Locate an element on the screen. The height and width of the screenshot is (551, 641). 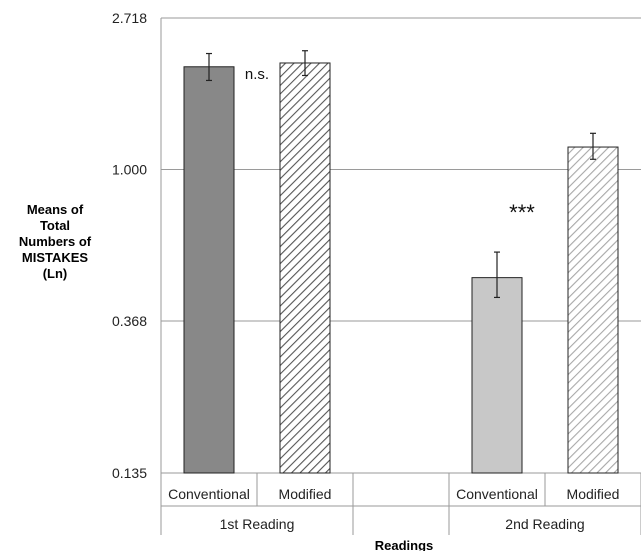
y-axis-title-line: Total is located at coordinates (55, 225).